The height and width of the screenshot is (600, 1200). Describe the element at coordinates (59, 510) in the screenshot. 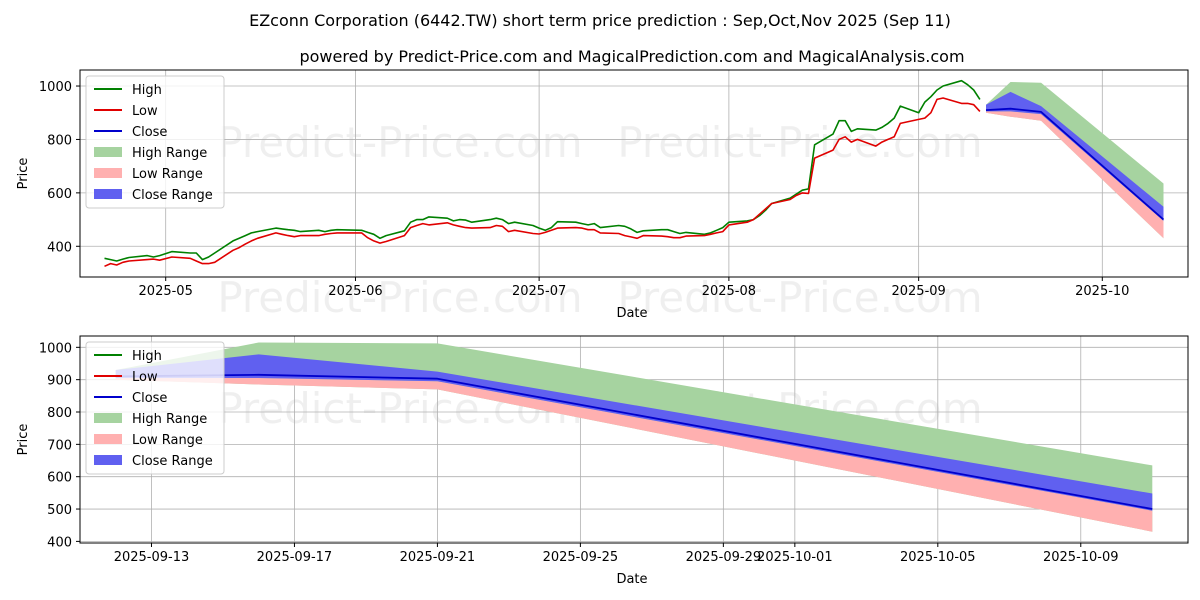

I see `y-tick-label: 500` at that location.